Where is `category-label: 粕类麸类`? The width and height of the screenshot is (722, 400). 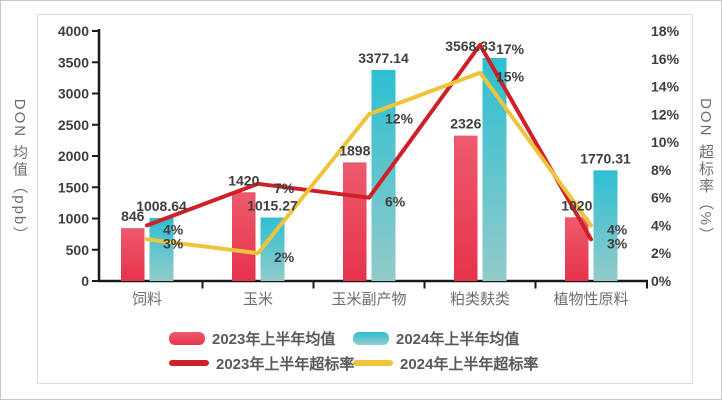
category-label: 粕类麸类 is located at coordinates (480, 299).